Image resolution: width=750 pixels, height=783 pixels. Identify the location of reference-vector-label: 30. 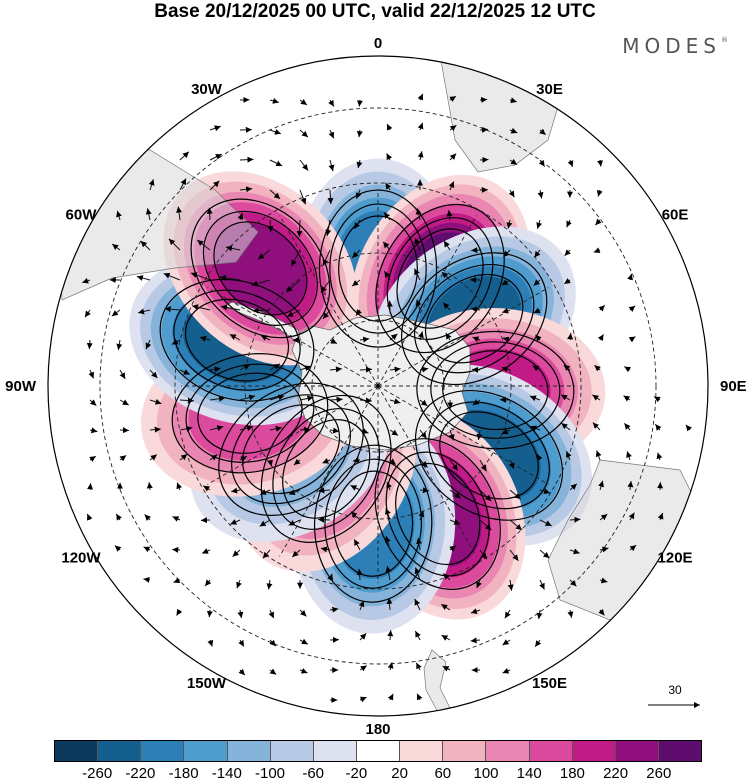
(675, 690).